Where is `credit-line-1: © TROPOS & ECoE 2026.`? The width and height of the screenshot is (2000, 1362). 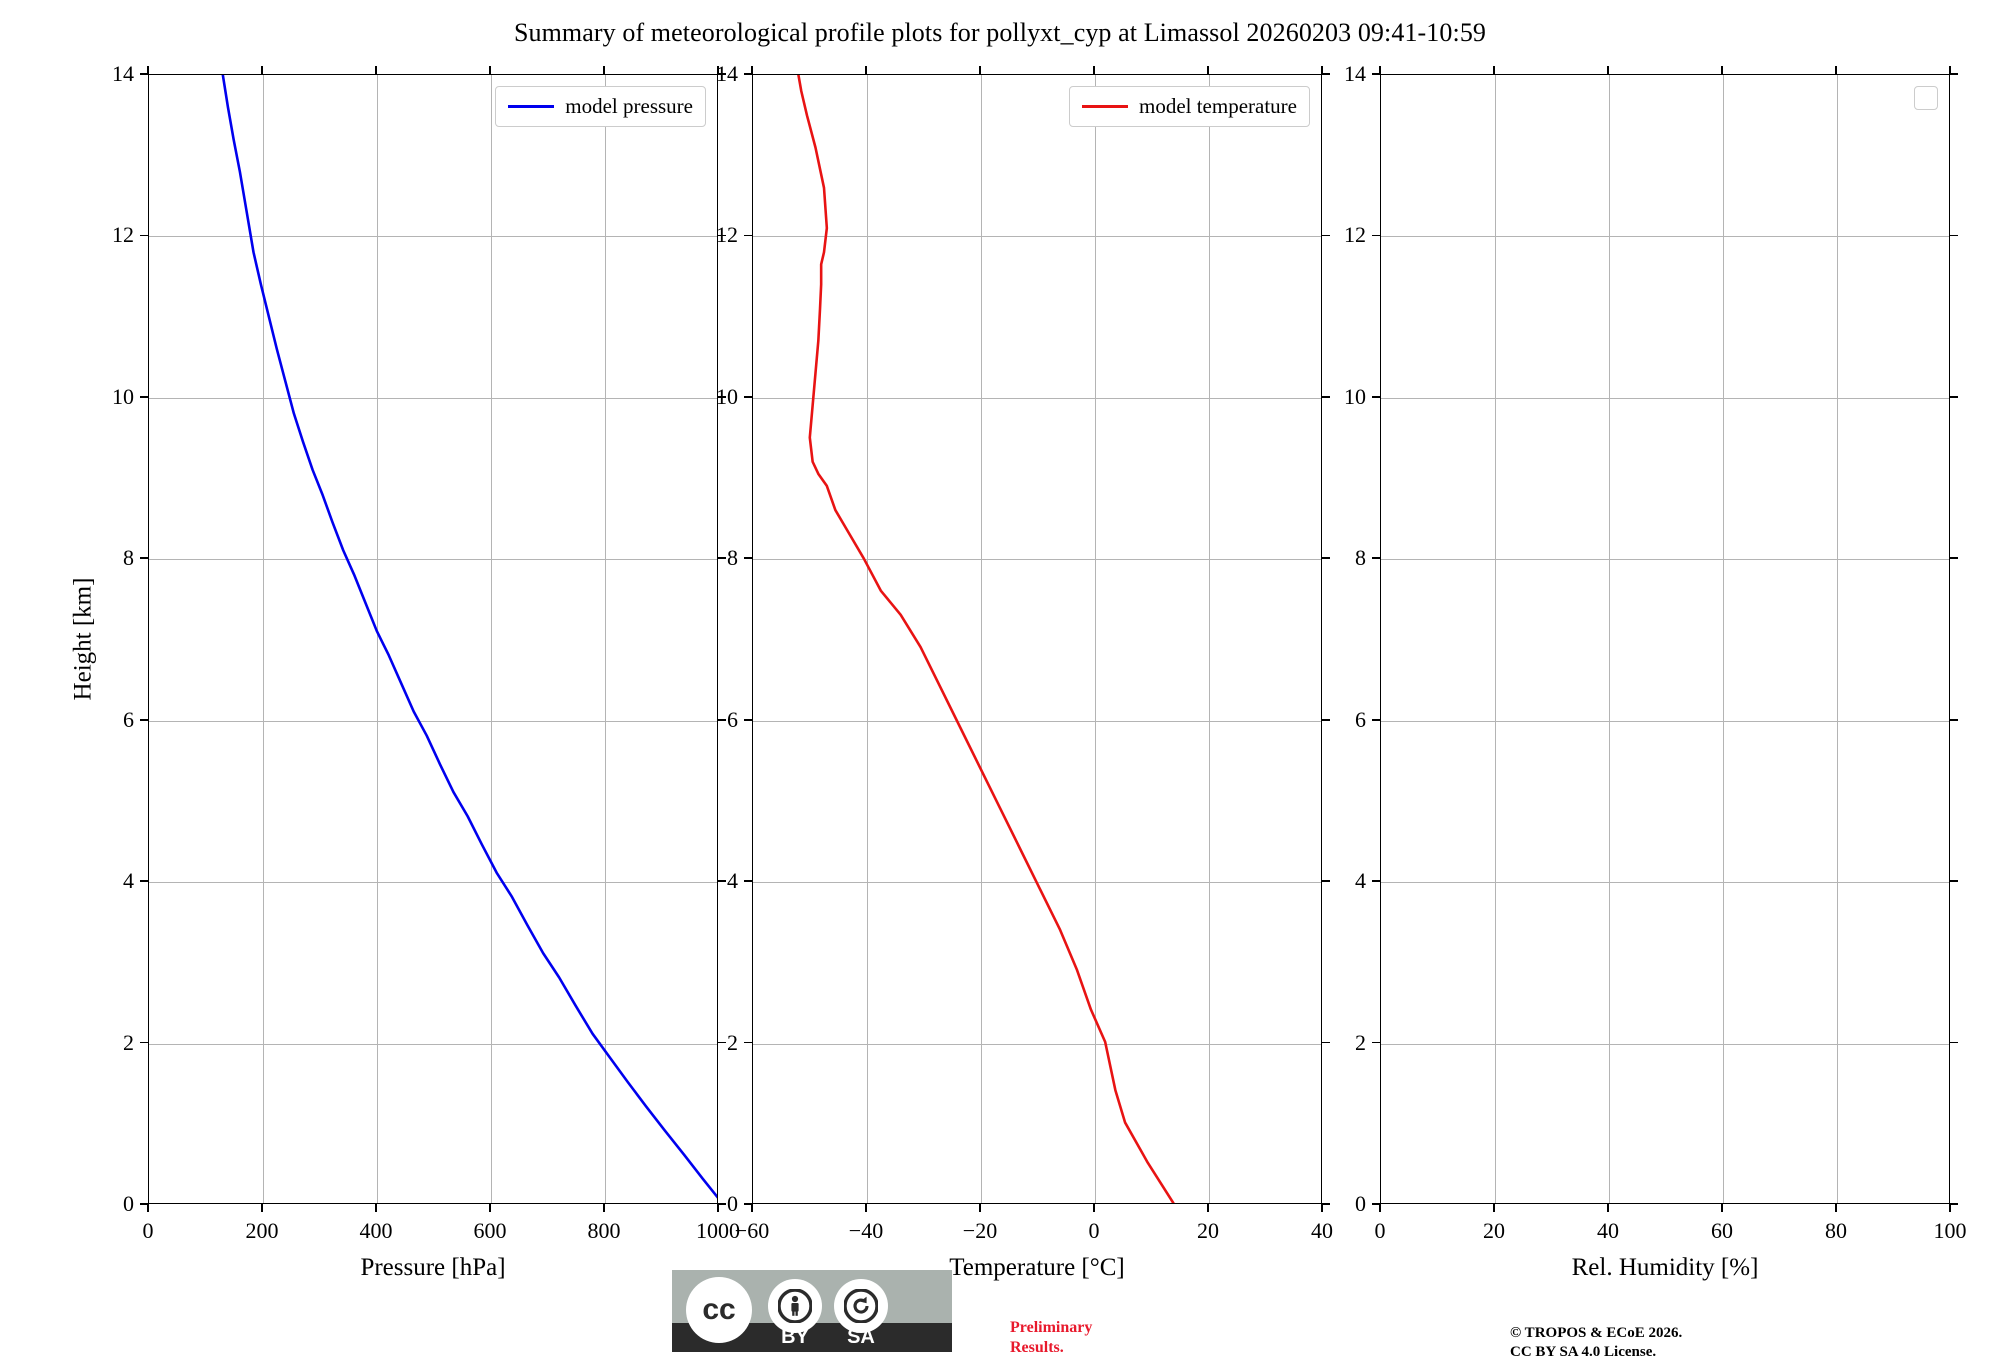 credit-line-1: © TROPOS & ECoE 2026. is located at coordinates (1596, 1333).